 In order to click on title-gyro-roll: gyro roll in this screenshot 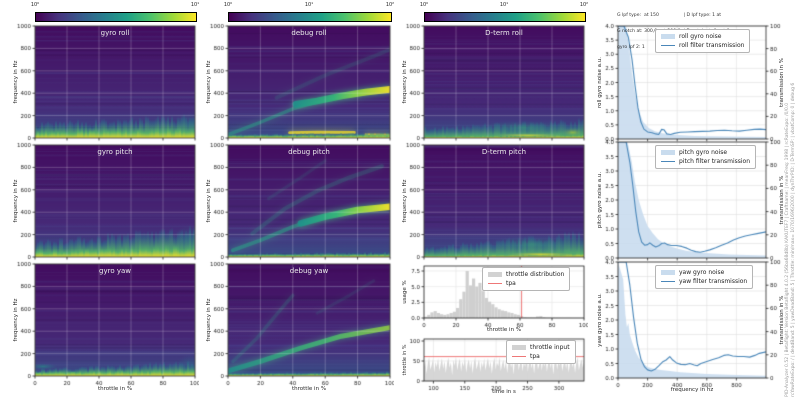, I will do `click(115, 33)`.